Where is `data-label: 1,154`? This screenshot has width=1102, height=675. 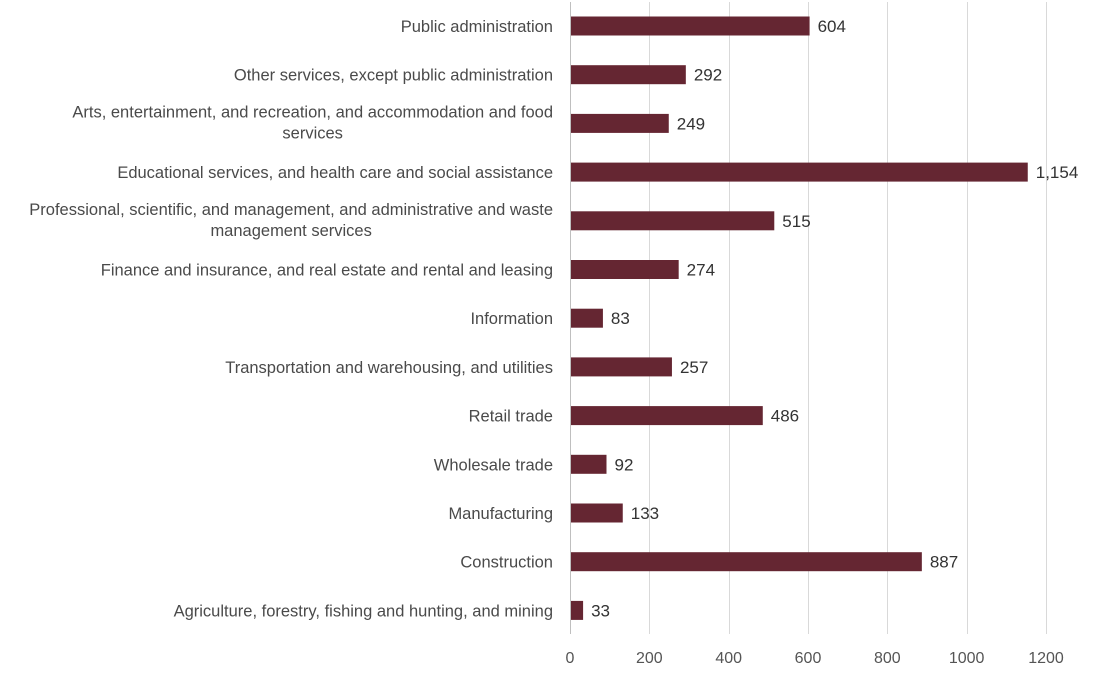
data-label: 1,154 is located at coordinates (1057, 172).